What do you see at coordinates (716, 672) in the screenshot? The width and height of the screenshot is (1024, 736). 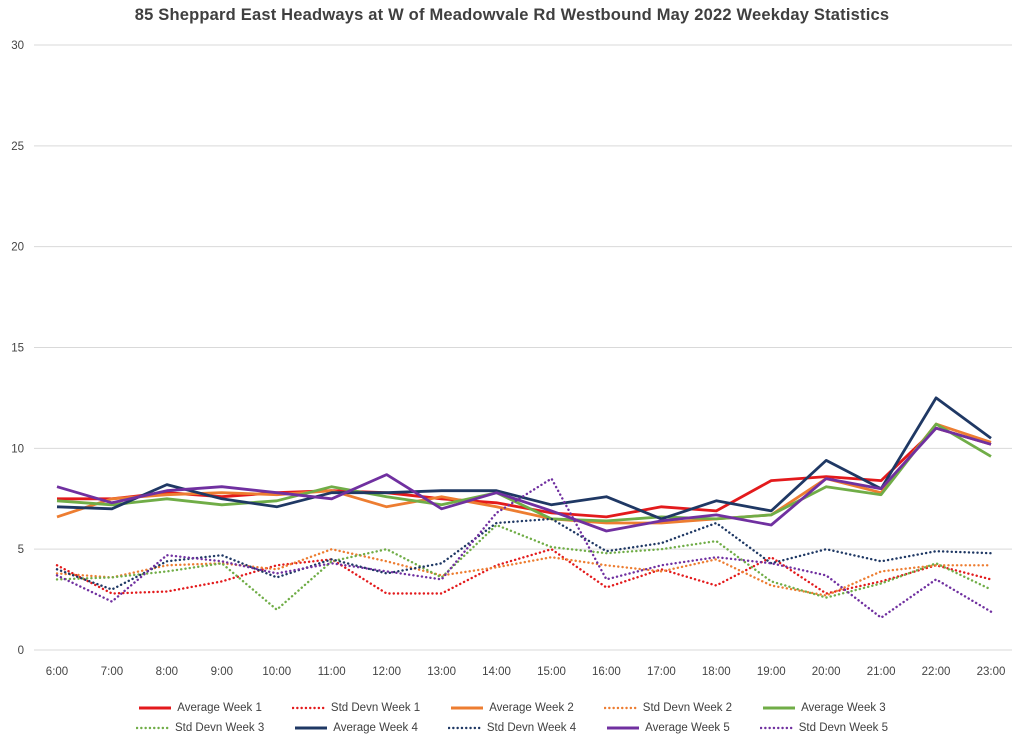 I see `x-axis-tick-1800: 18:00` at bounding box center [716, 672].